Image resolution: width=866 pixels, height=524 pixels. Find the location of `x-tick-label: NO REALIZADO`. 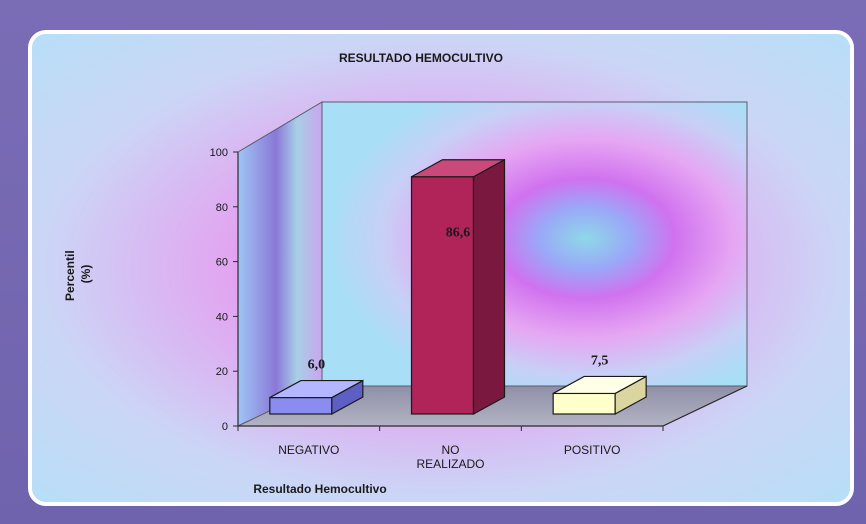

x-tick-label: NO REALIZADO is located at coordinates (450, 457).